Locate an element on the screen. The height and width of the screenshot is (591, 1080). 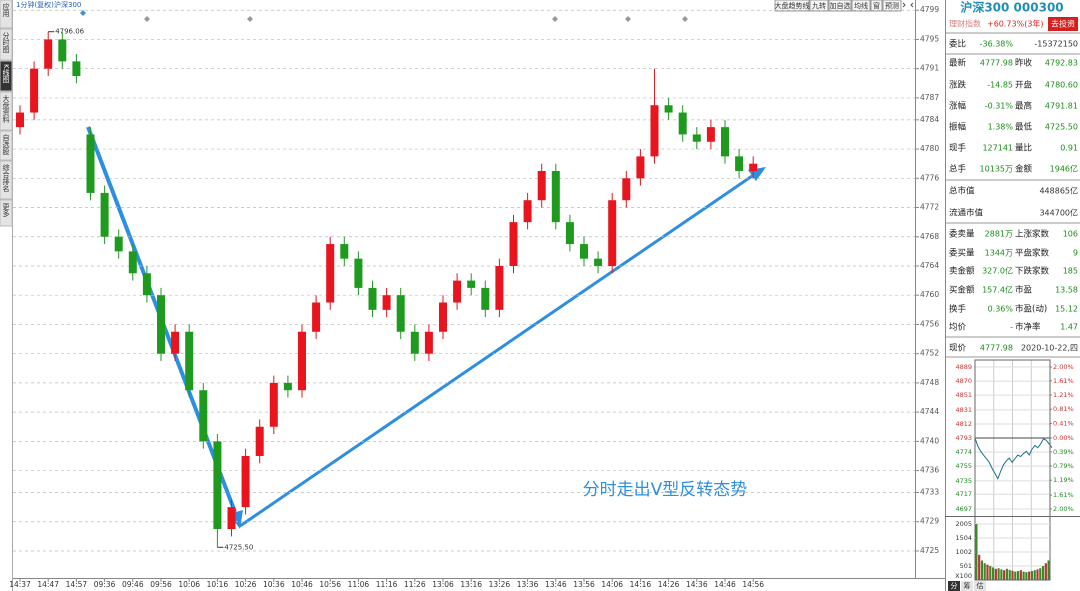
y-tick-label: 1504 is located at coordinates (963, 538).